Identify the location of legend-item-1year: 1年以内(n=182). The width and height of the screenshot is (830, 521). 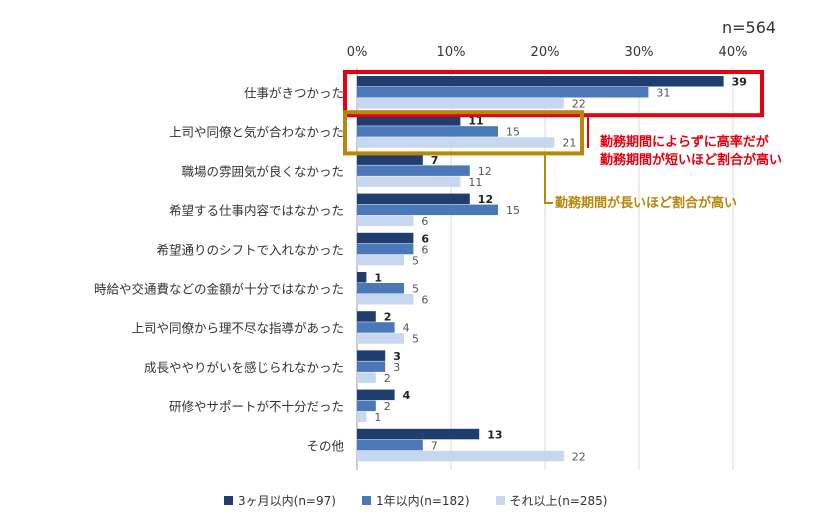
(415, 500).